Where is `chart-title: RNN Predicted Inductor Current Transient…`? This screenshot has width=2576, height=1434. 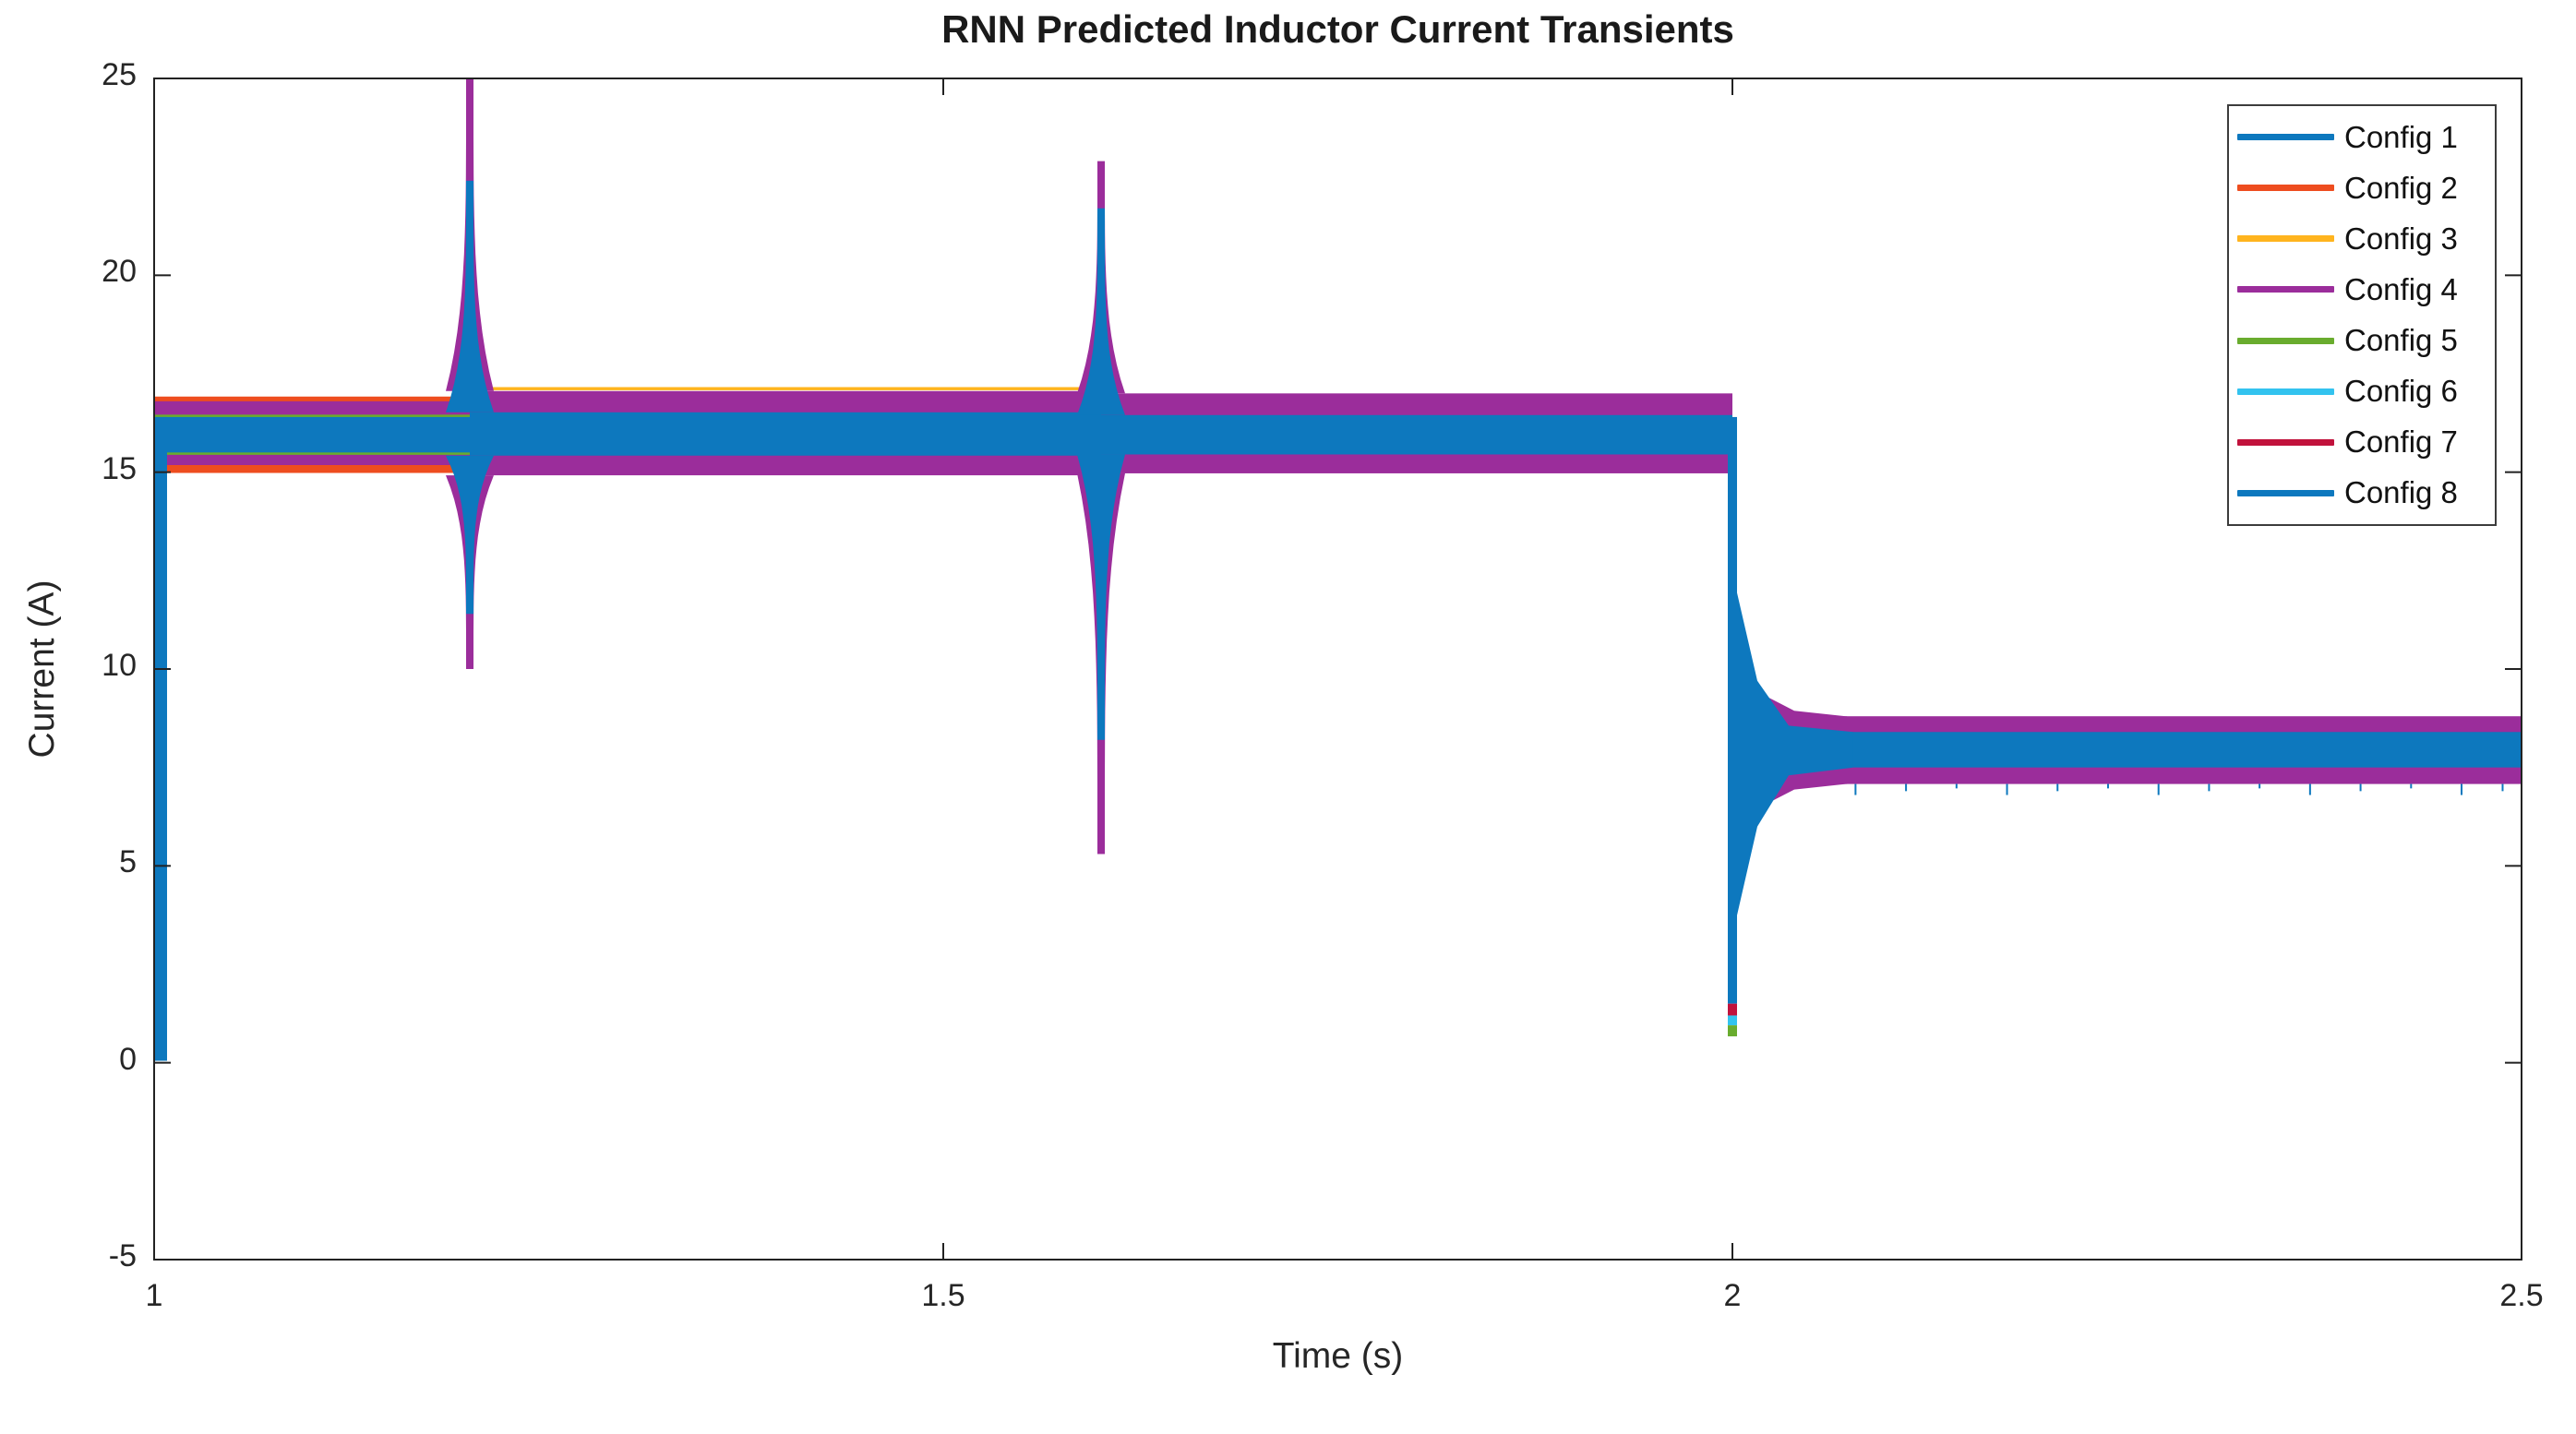 chart-title: RNN Predicted Inductor Current Transient… is located at coordinates (1338, 29).